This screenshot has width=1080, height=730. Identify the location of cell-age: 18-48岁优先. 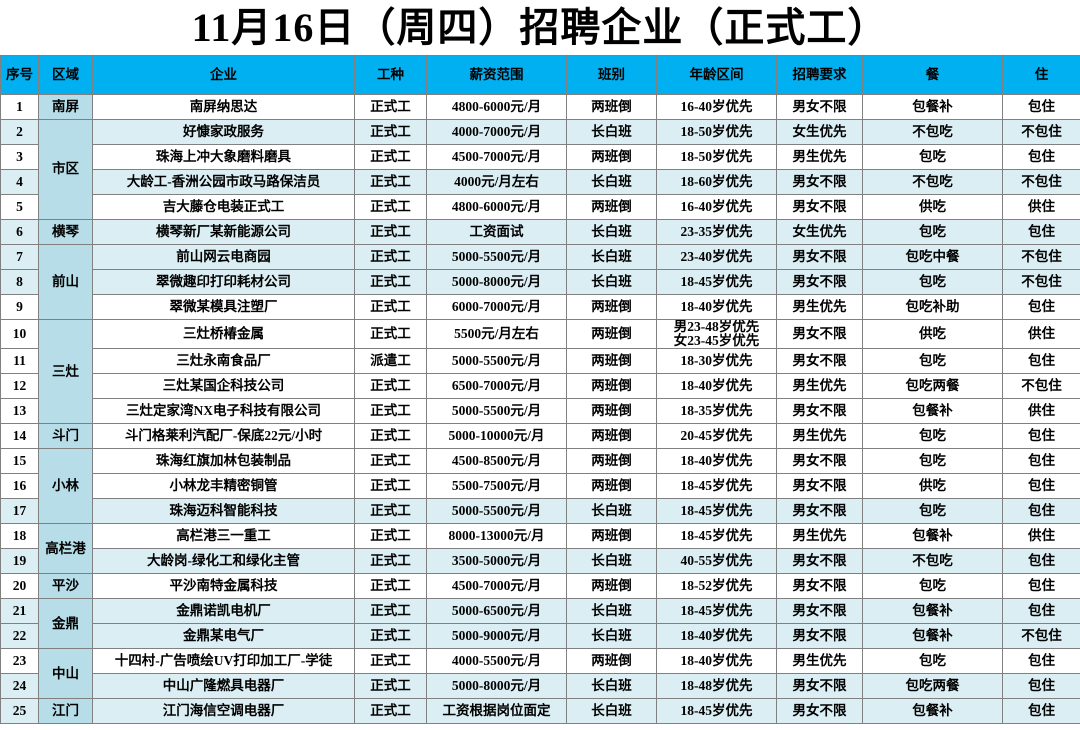
(716, 686).